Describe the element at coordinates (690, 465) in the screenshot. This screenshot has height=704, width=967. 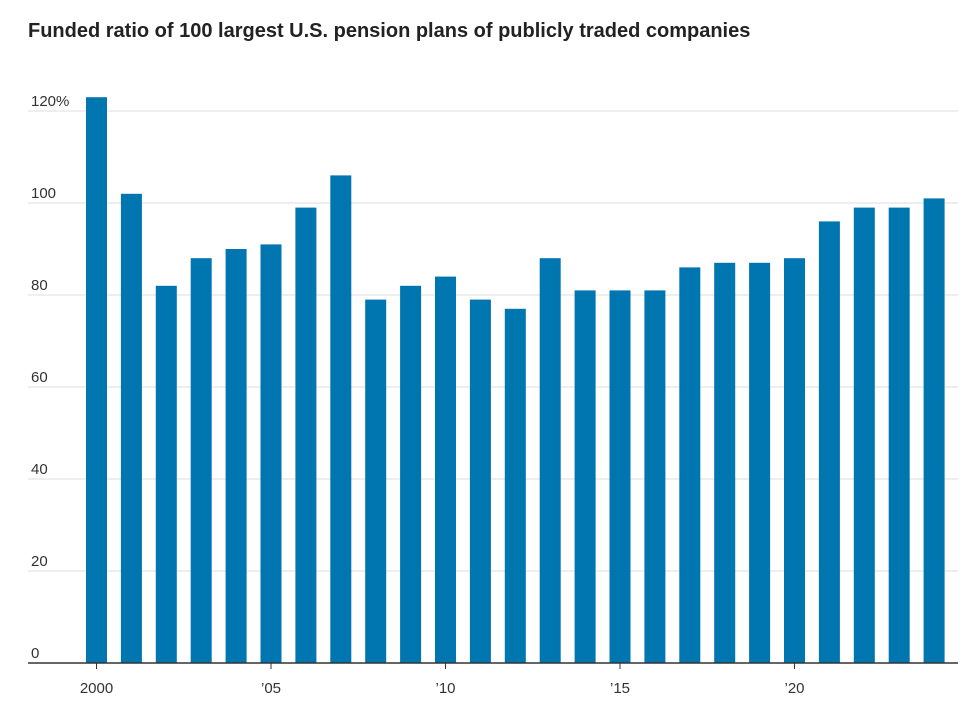
I see `bar-2017` at that location.